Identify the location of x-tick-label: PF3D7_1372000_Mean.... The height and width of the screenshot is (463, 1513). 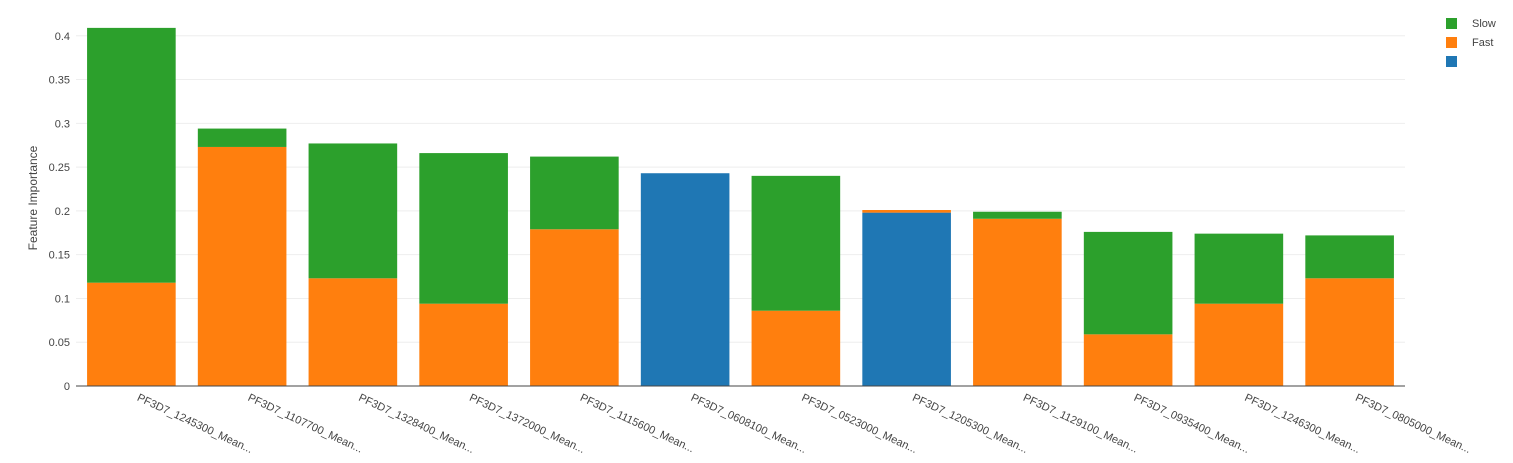
(526, 424).